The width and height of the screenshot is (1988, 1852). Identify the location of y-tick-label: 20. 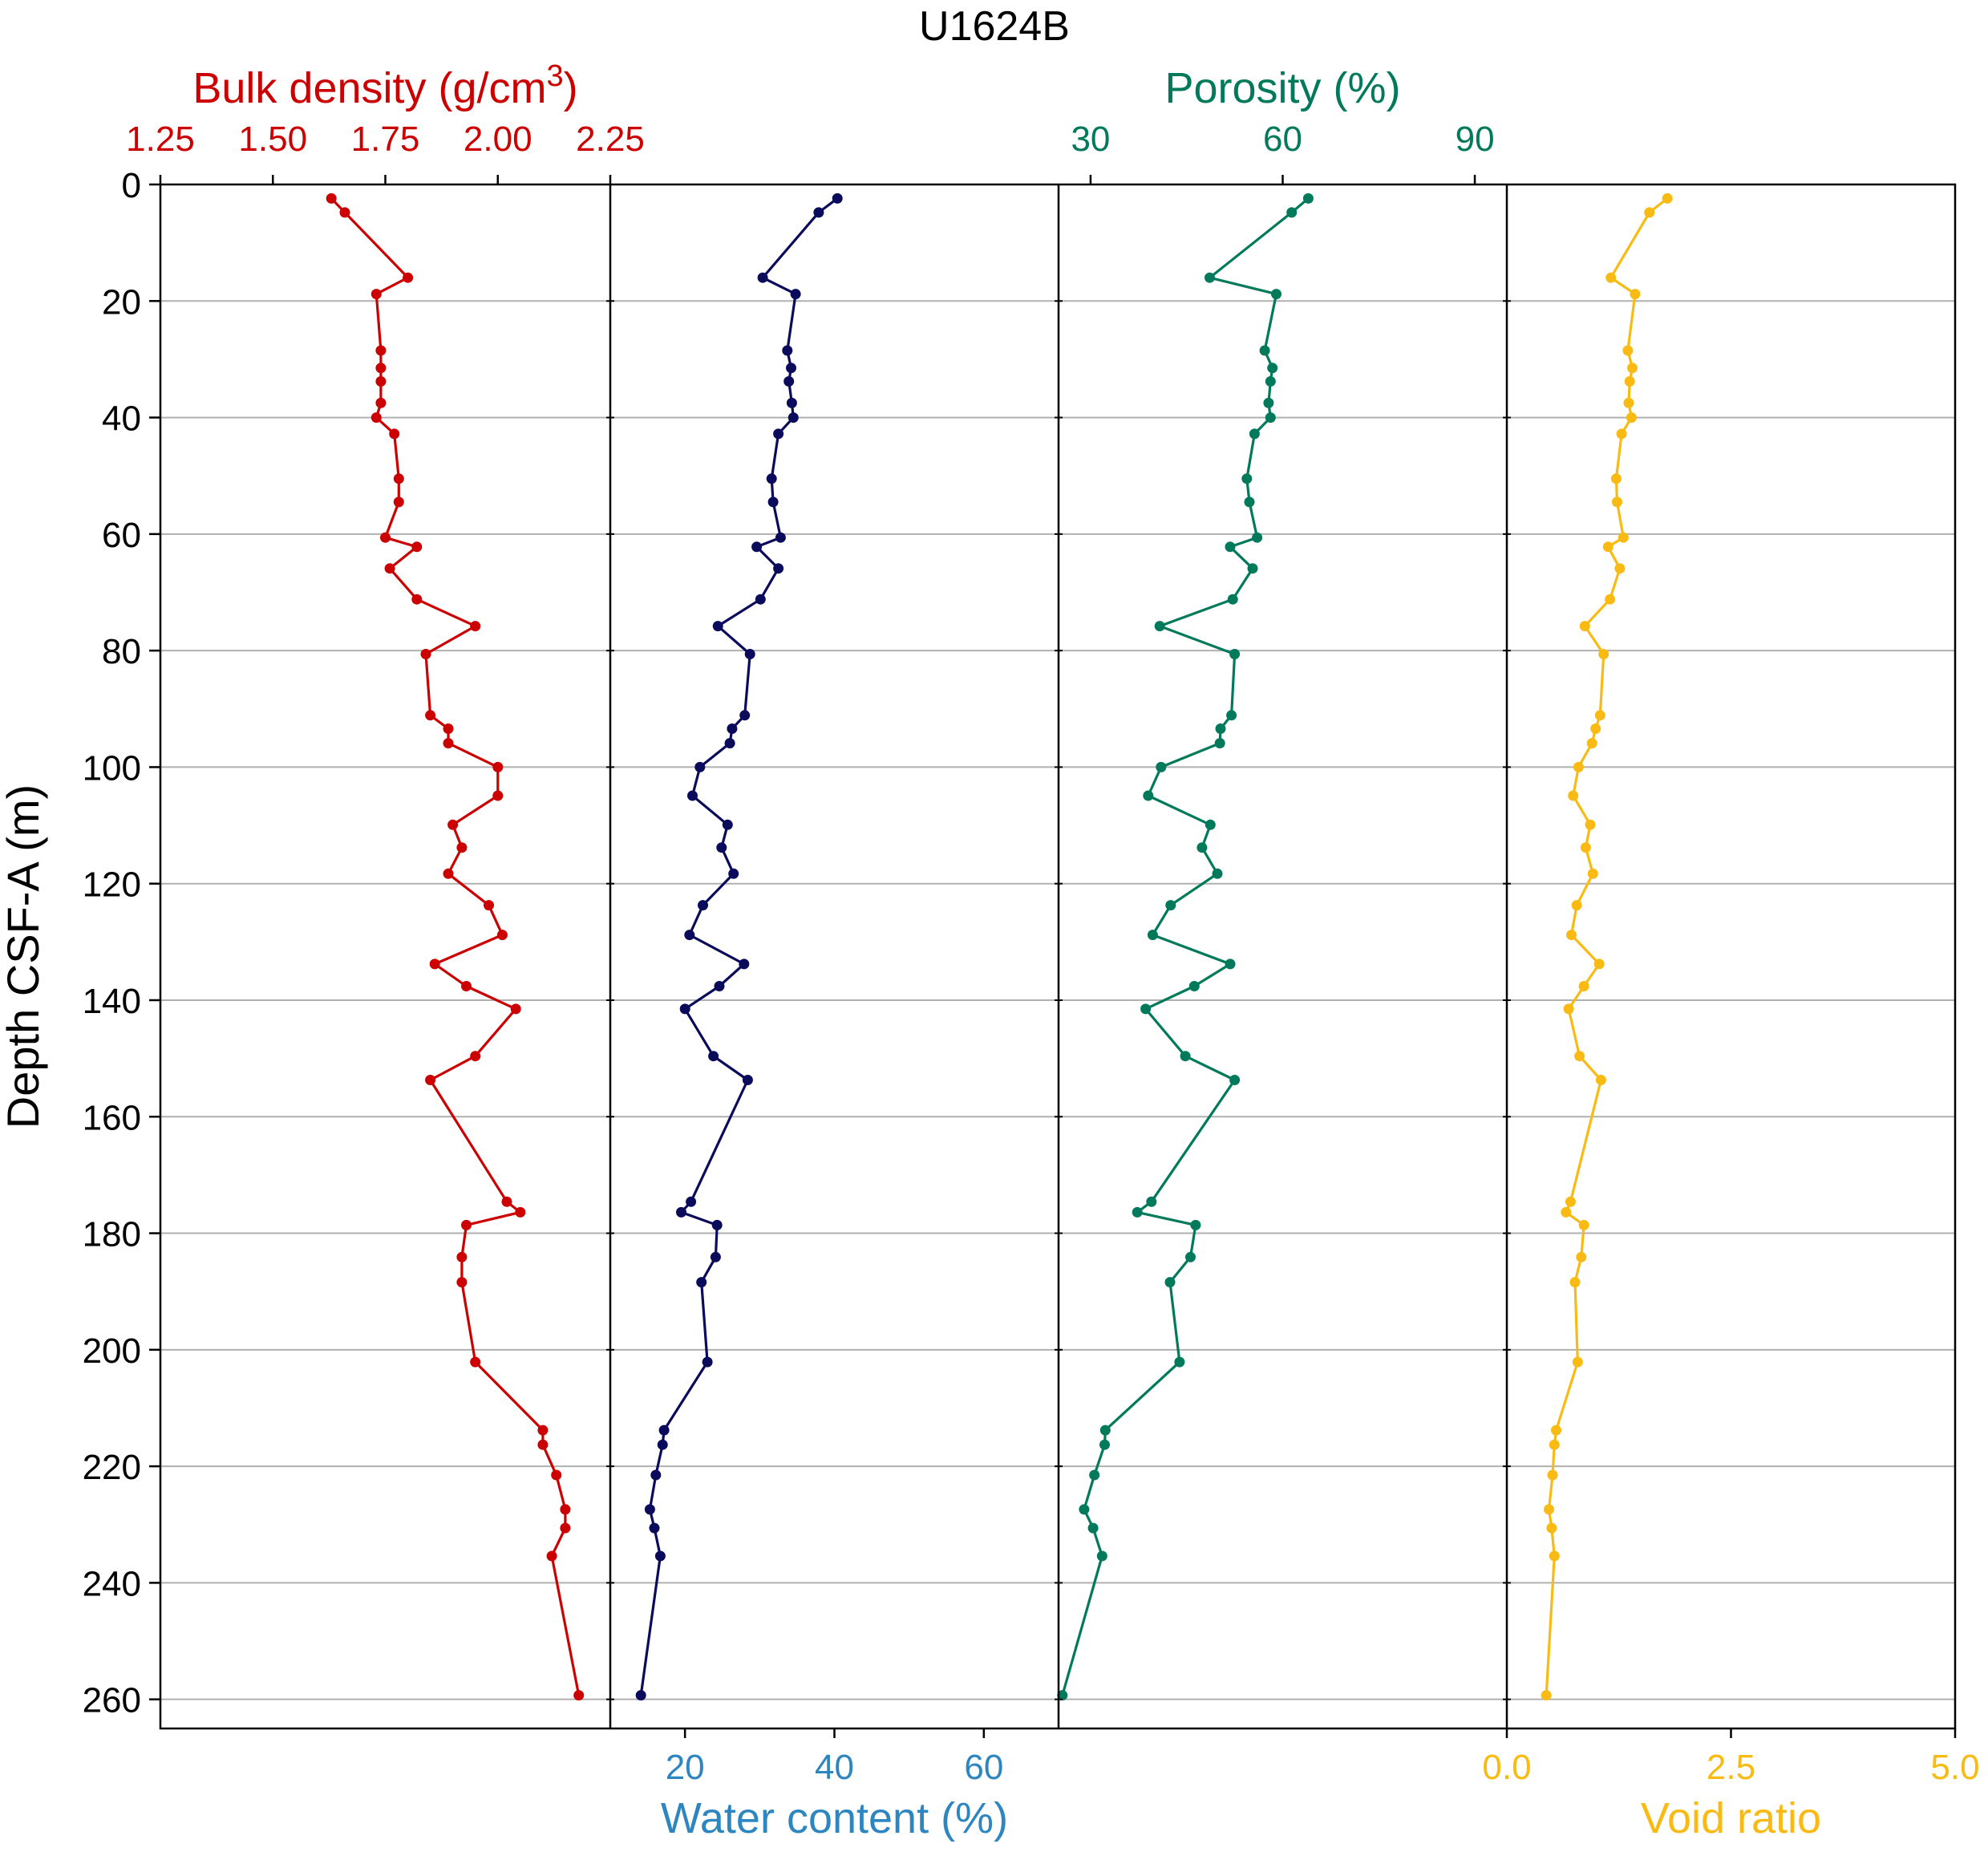
(121, 302).